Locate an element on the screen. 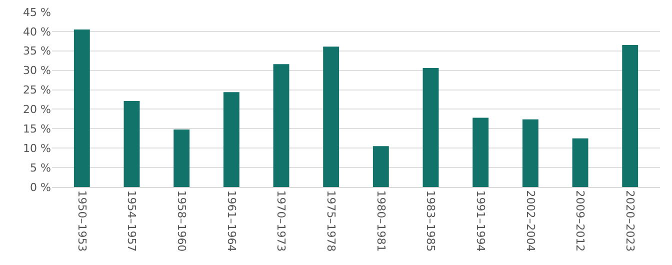 The width and height of the screenshot is (672, 265). x-tick-label: 1950–1953 is located at coordinates (81, 221).